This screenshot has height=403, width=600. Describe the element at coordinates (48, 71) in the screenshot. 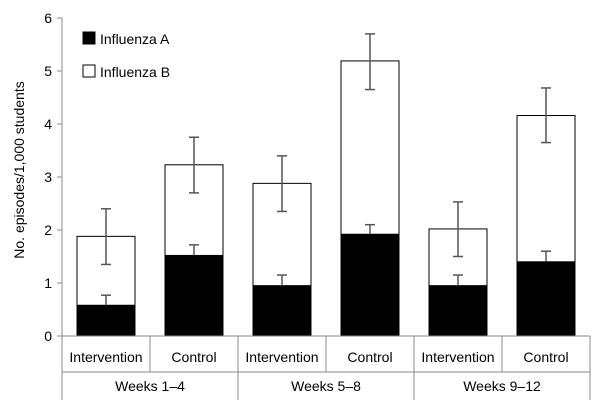

I see `y-tick-label: 5` at that location.